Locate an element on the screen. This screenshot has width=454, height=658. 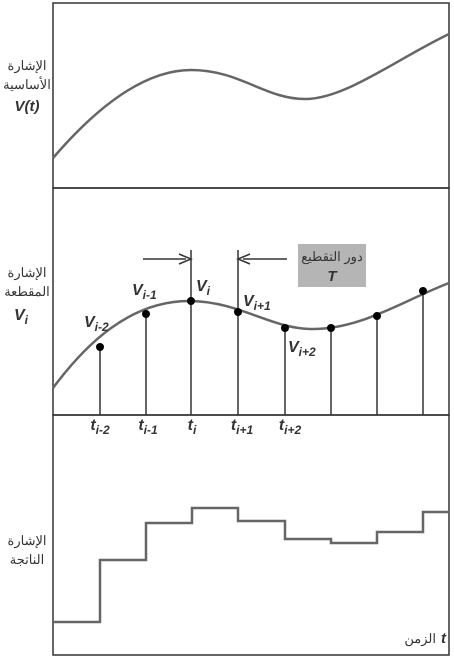
period-arrow-right-head is located at coordinates (243, 259).